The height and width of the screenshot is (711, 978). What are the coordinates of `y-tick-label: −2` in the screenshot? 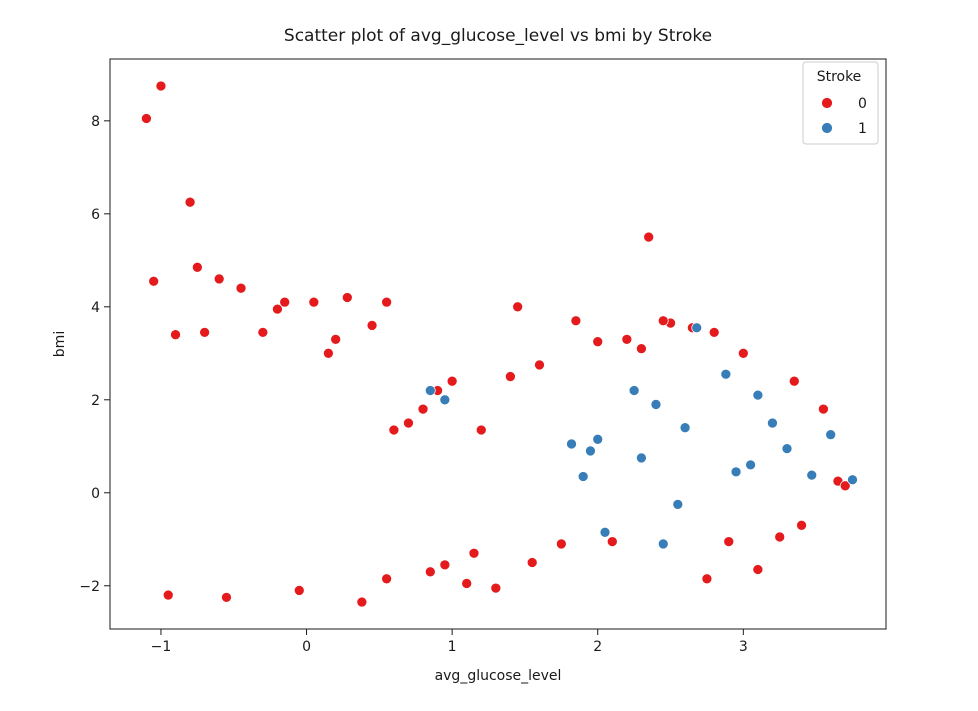 It's located at (89, 587).